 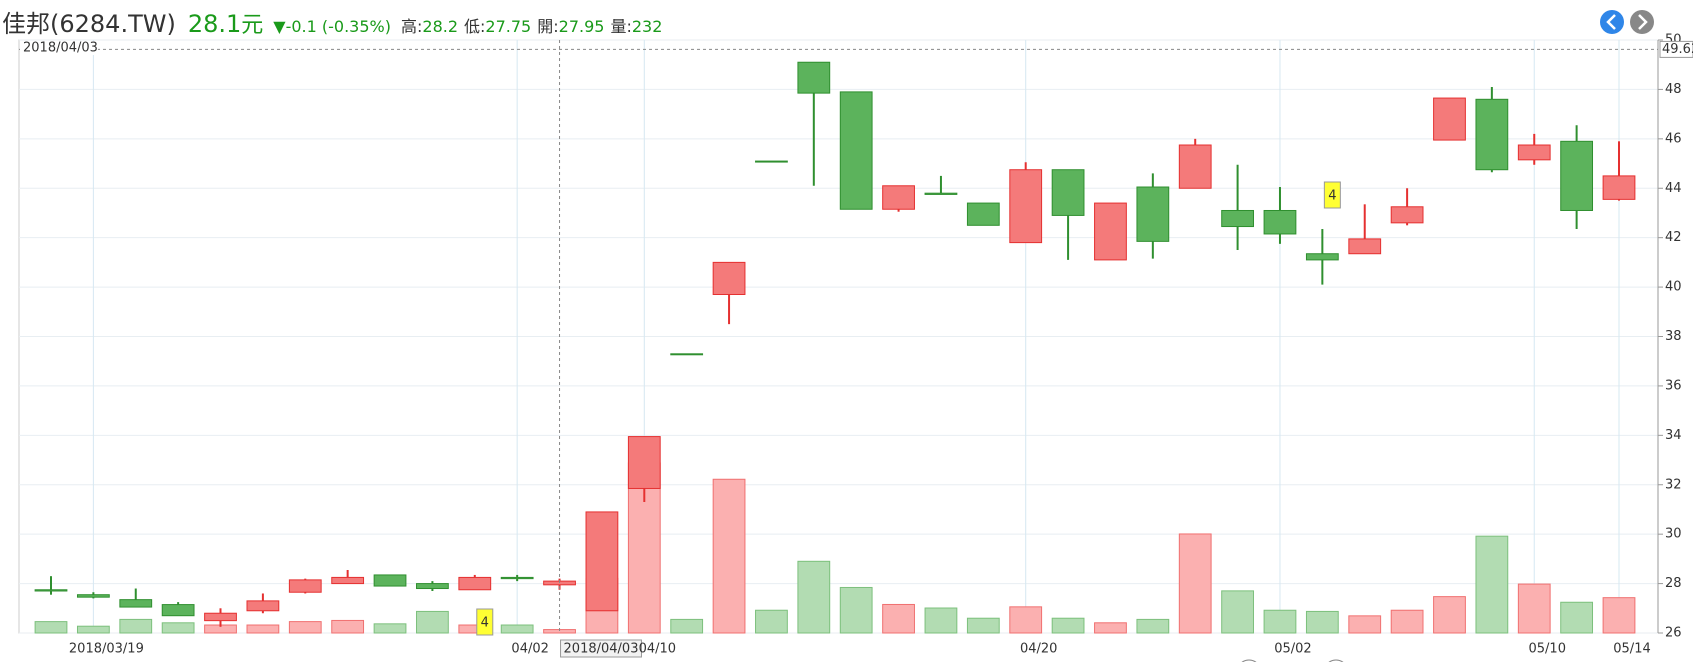 I want to click on price-change: ▼-0.1 (-0.35%), so click(x=332, y=26).